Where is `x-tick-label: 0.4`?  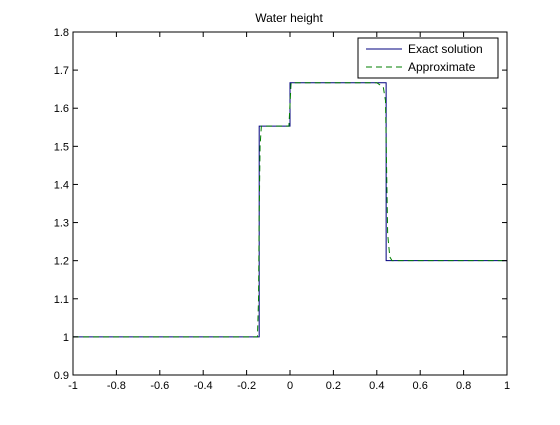
x-tick-label: 0.4 is located at coordinates (376, 386).